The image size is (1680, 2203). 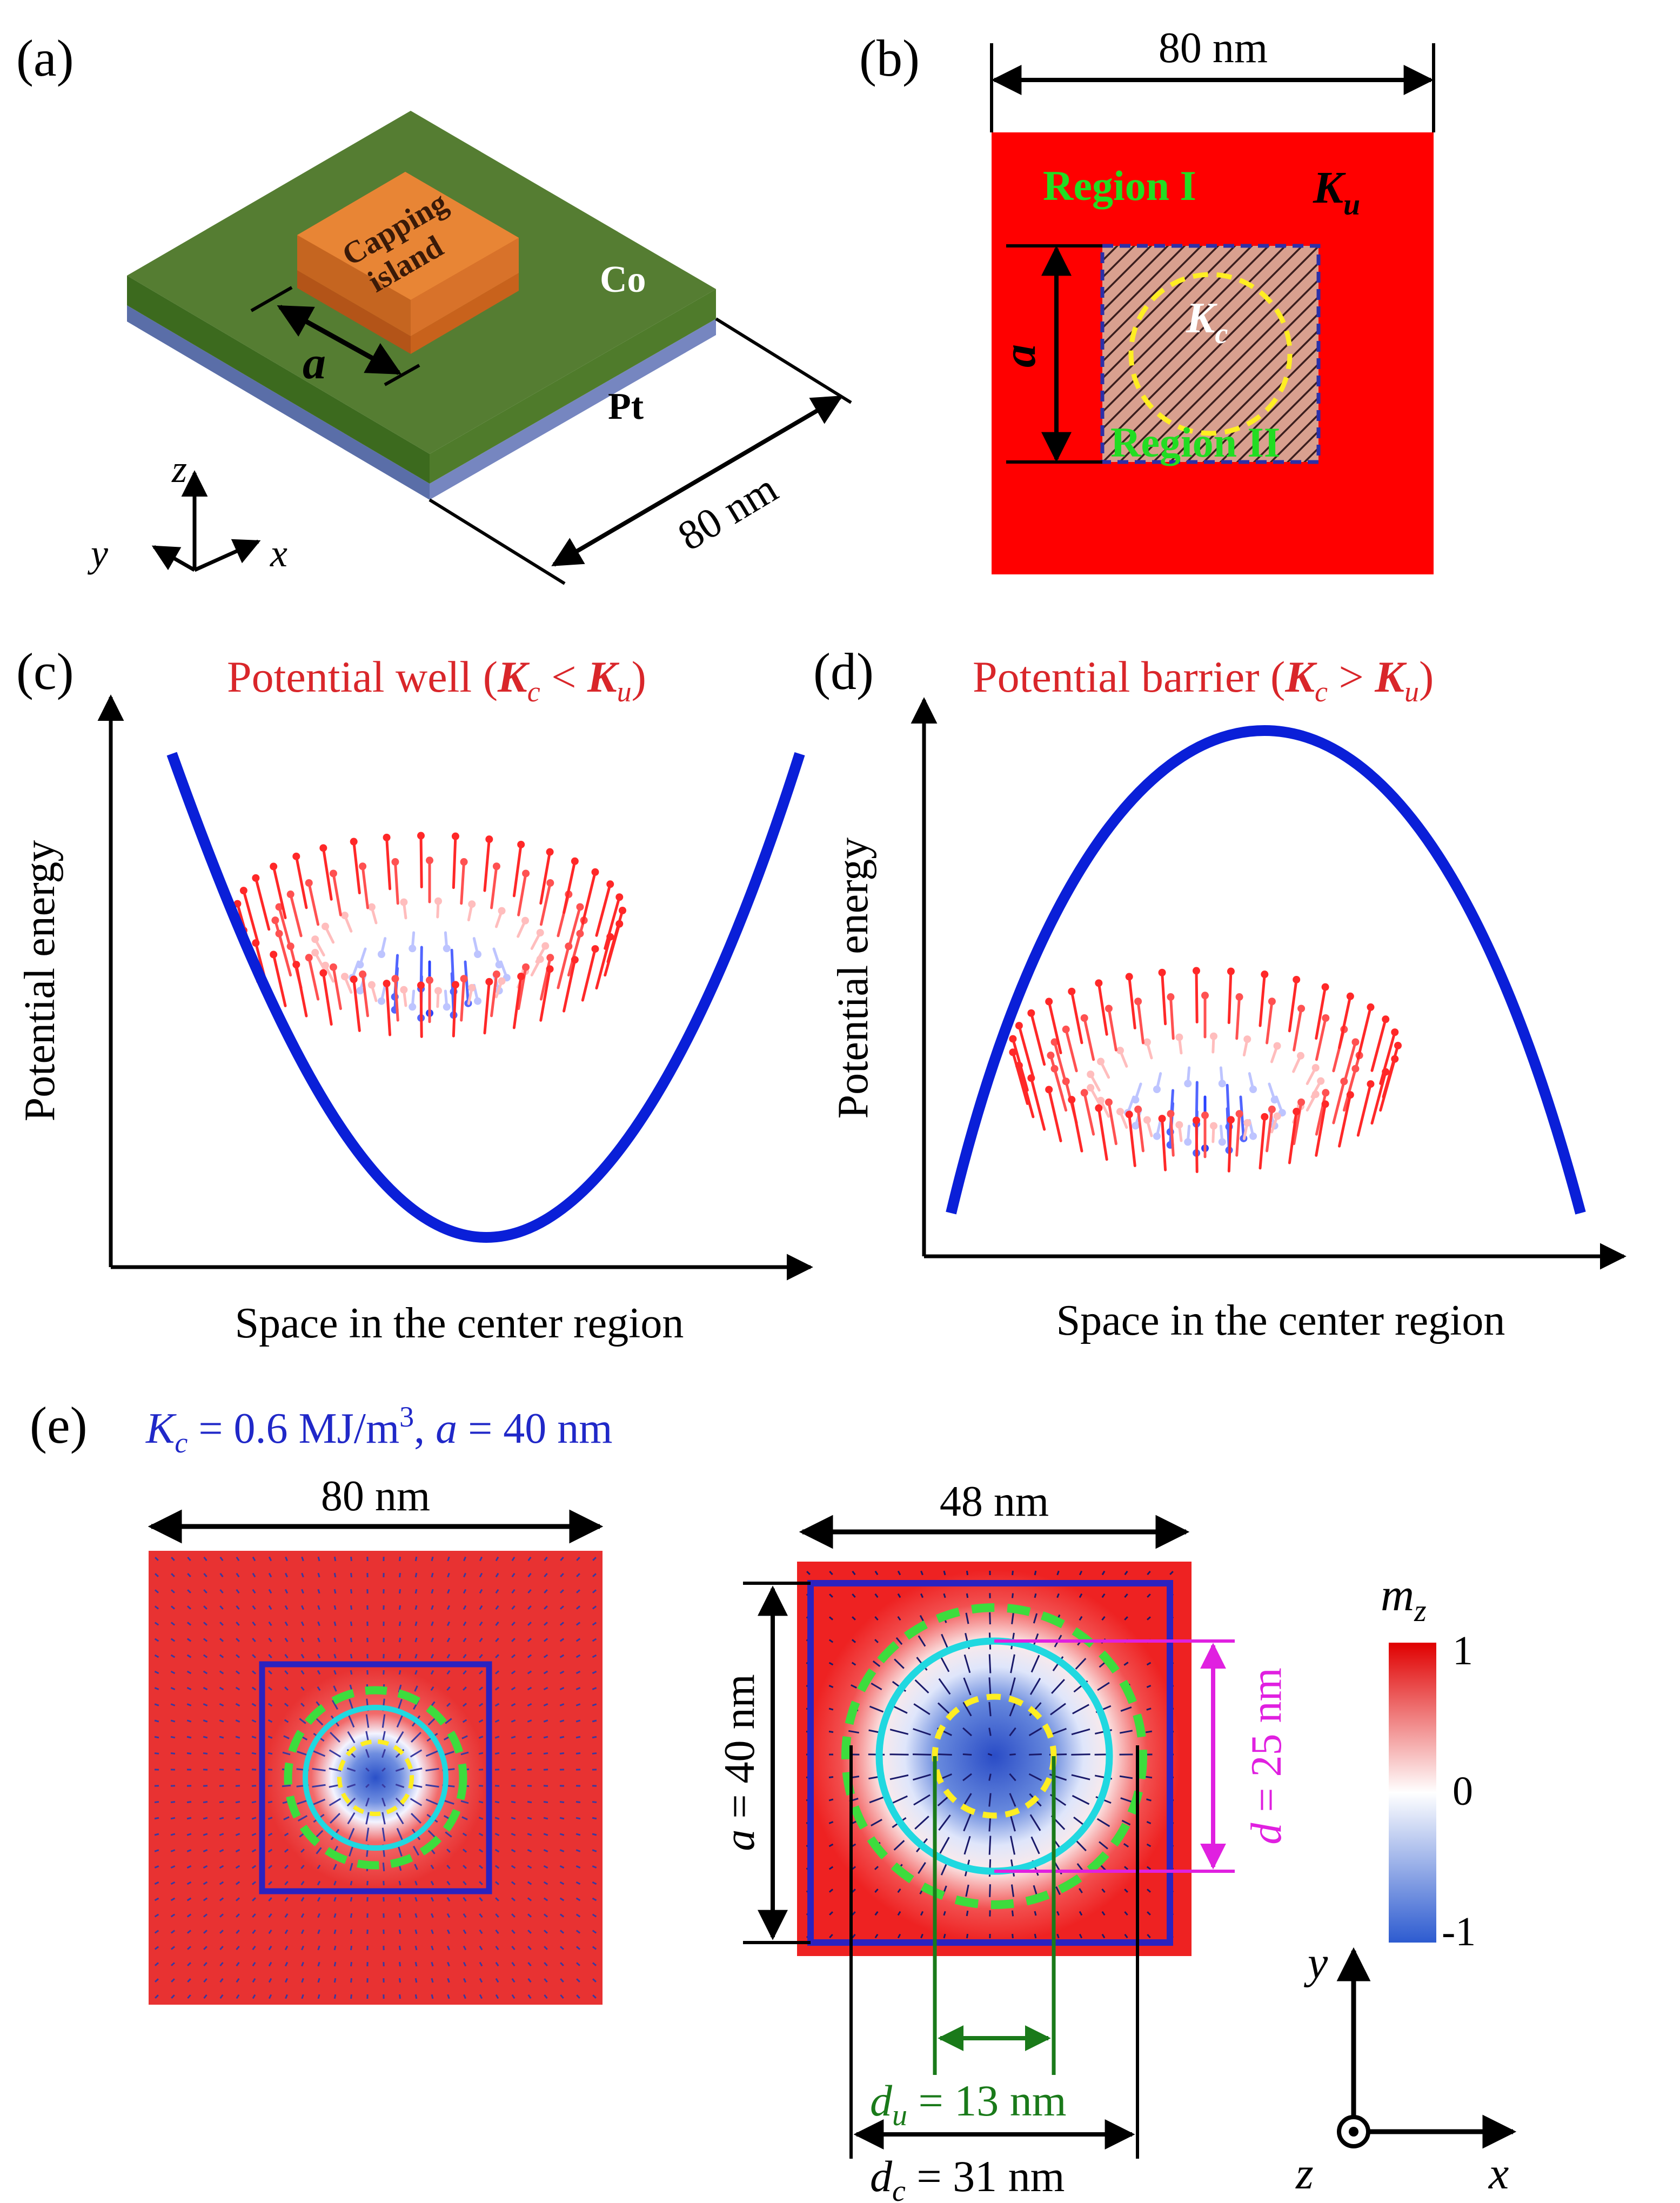 I want to click on axis-z-label-e: z, so click(x=1304, y=2173).